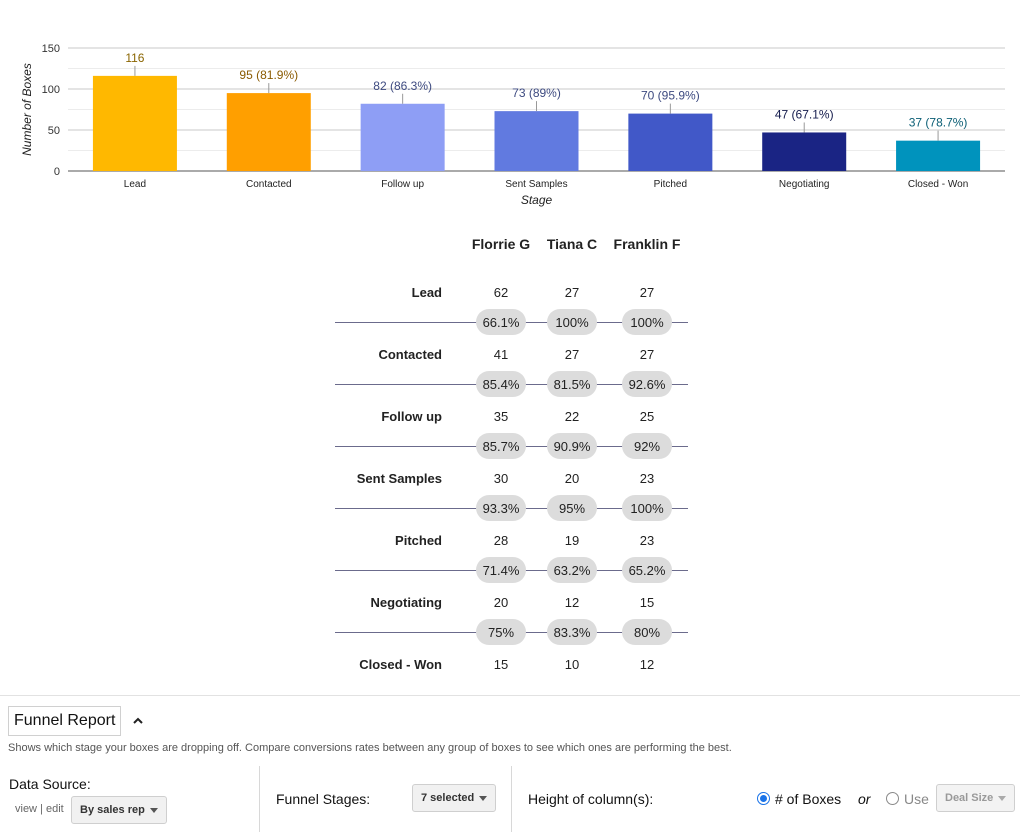 The height and width of the screenshot is (832, 1020). Describe the element at coordinates (572, 664) in the screenshot. I see `stage-count-cell: 10` at that location.